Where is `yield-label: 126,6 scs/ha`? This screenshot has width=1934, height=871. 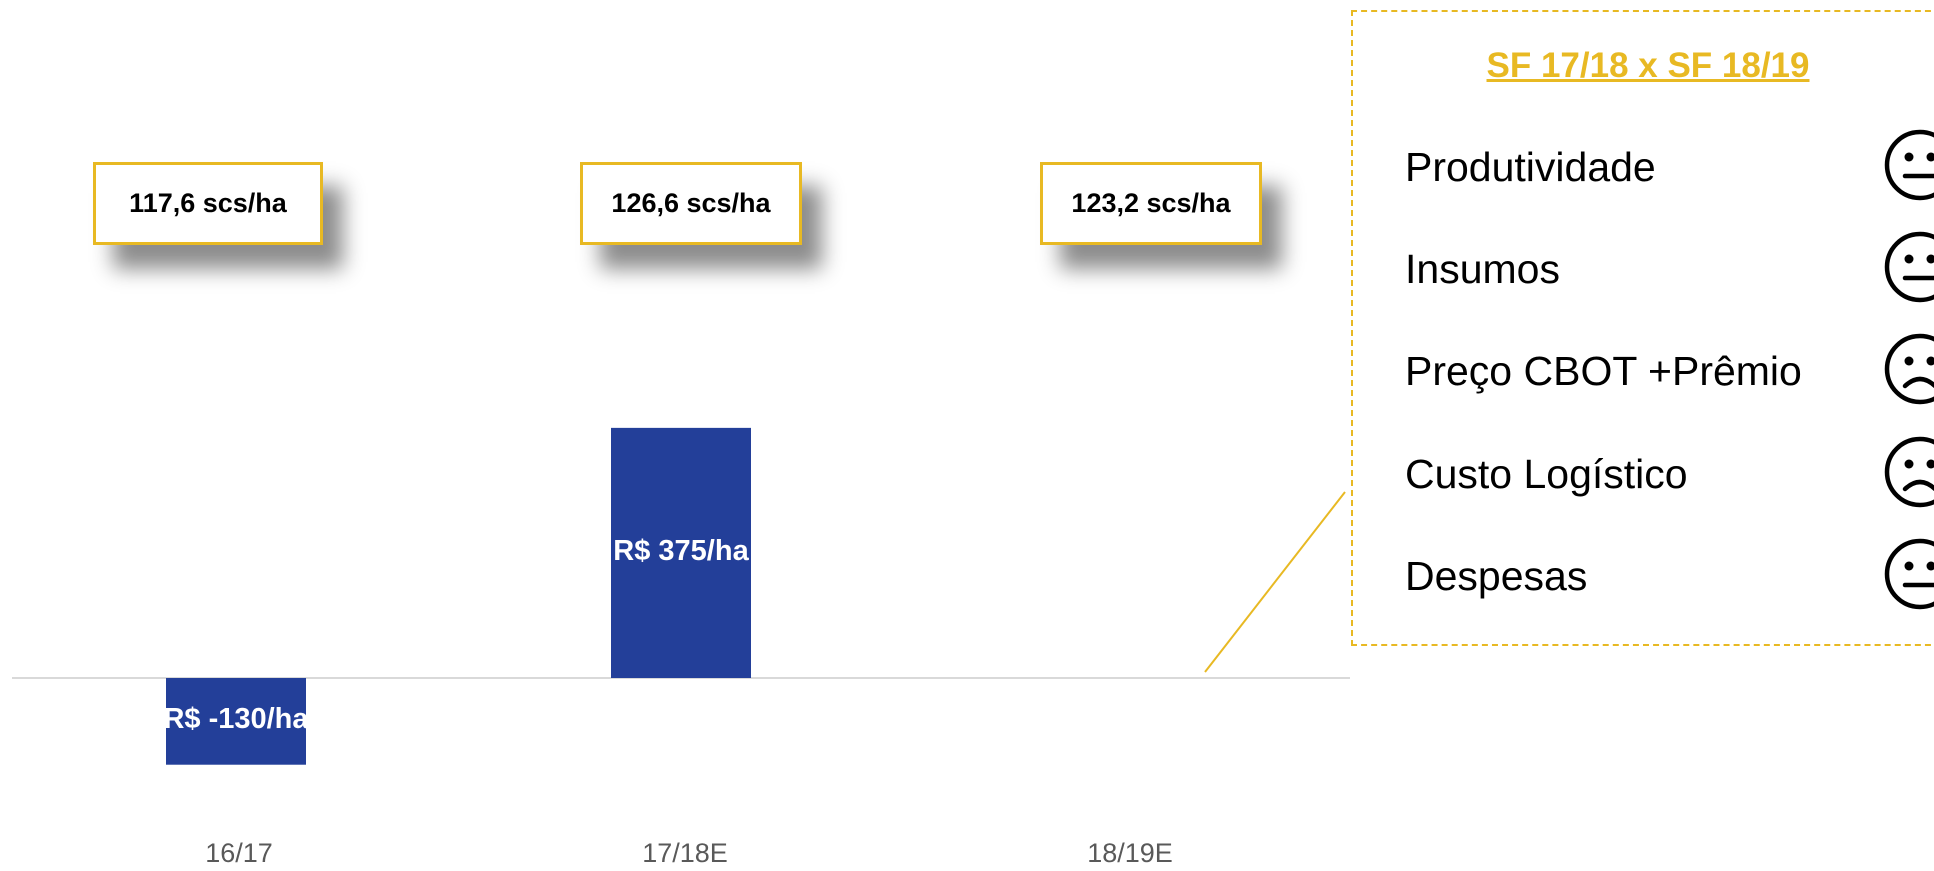 yield-label: 126,6 scs/ha is located at coordinates (691, 203).